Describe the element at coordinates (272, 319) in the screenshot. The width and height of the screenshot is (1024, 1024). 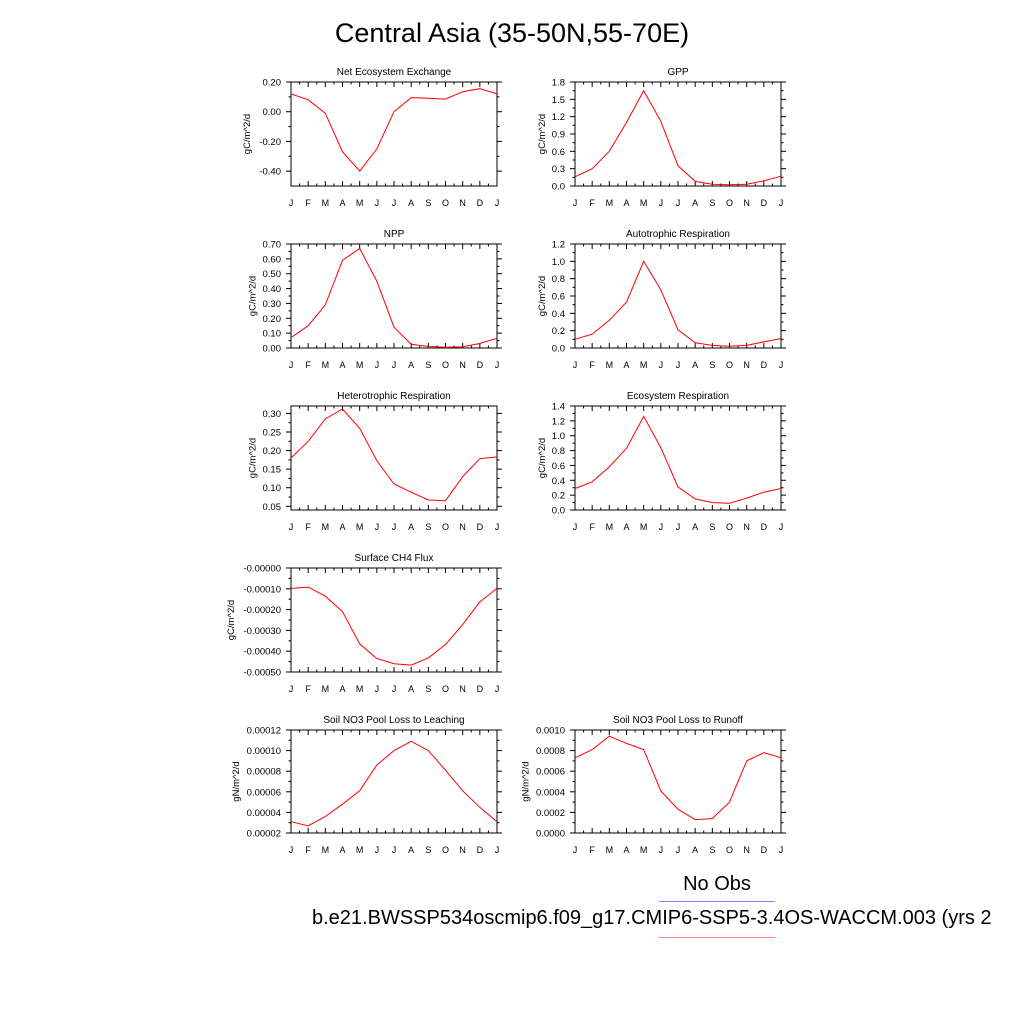
I see `y-tick-label: 0.20` at that location.